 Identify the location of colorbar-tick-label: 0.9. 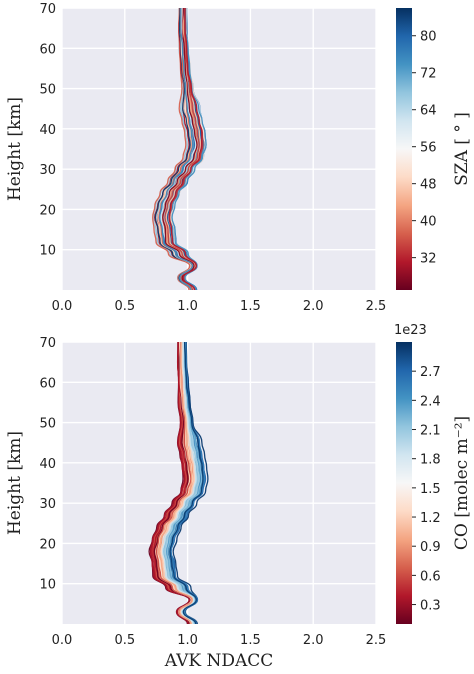
(430, 547).